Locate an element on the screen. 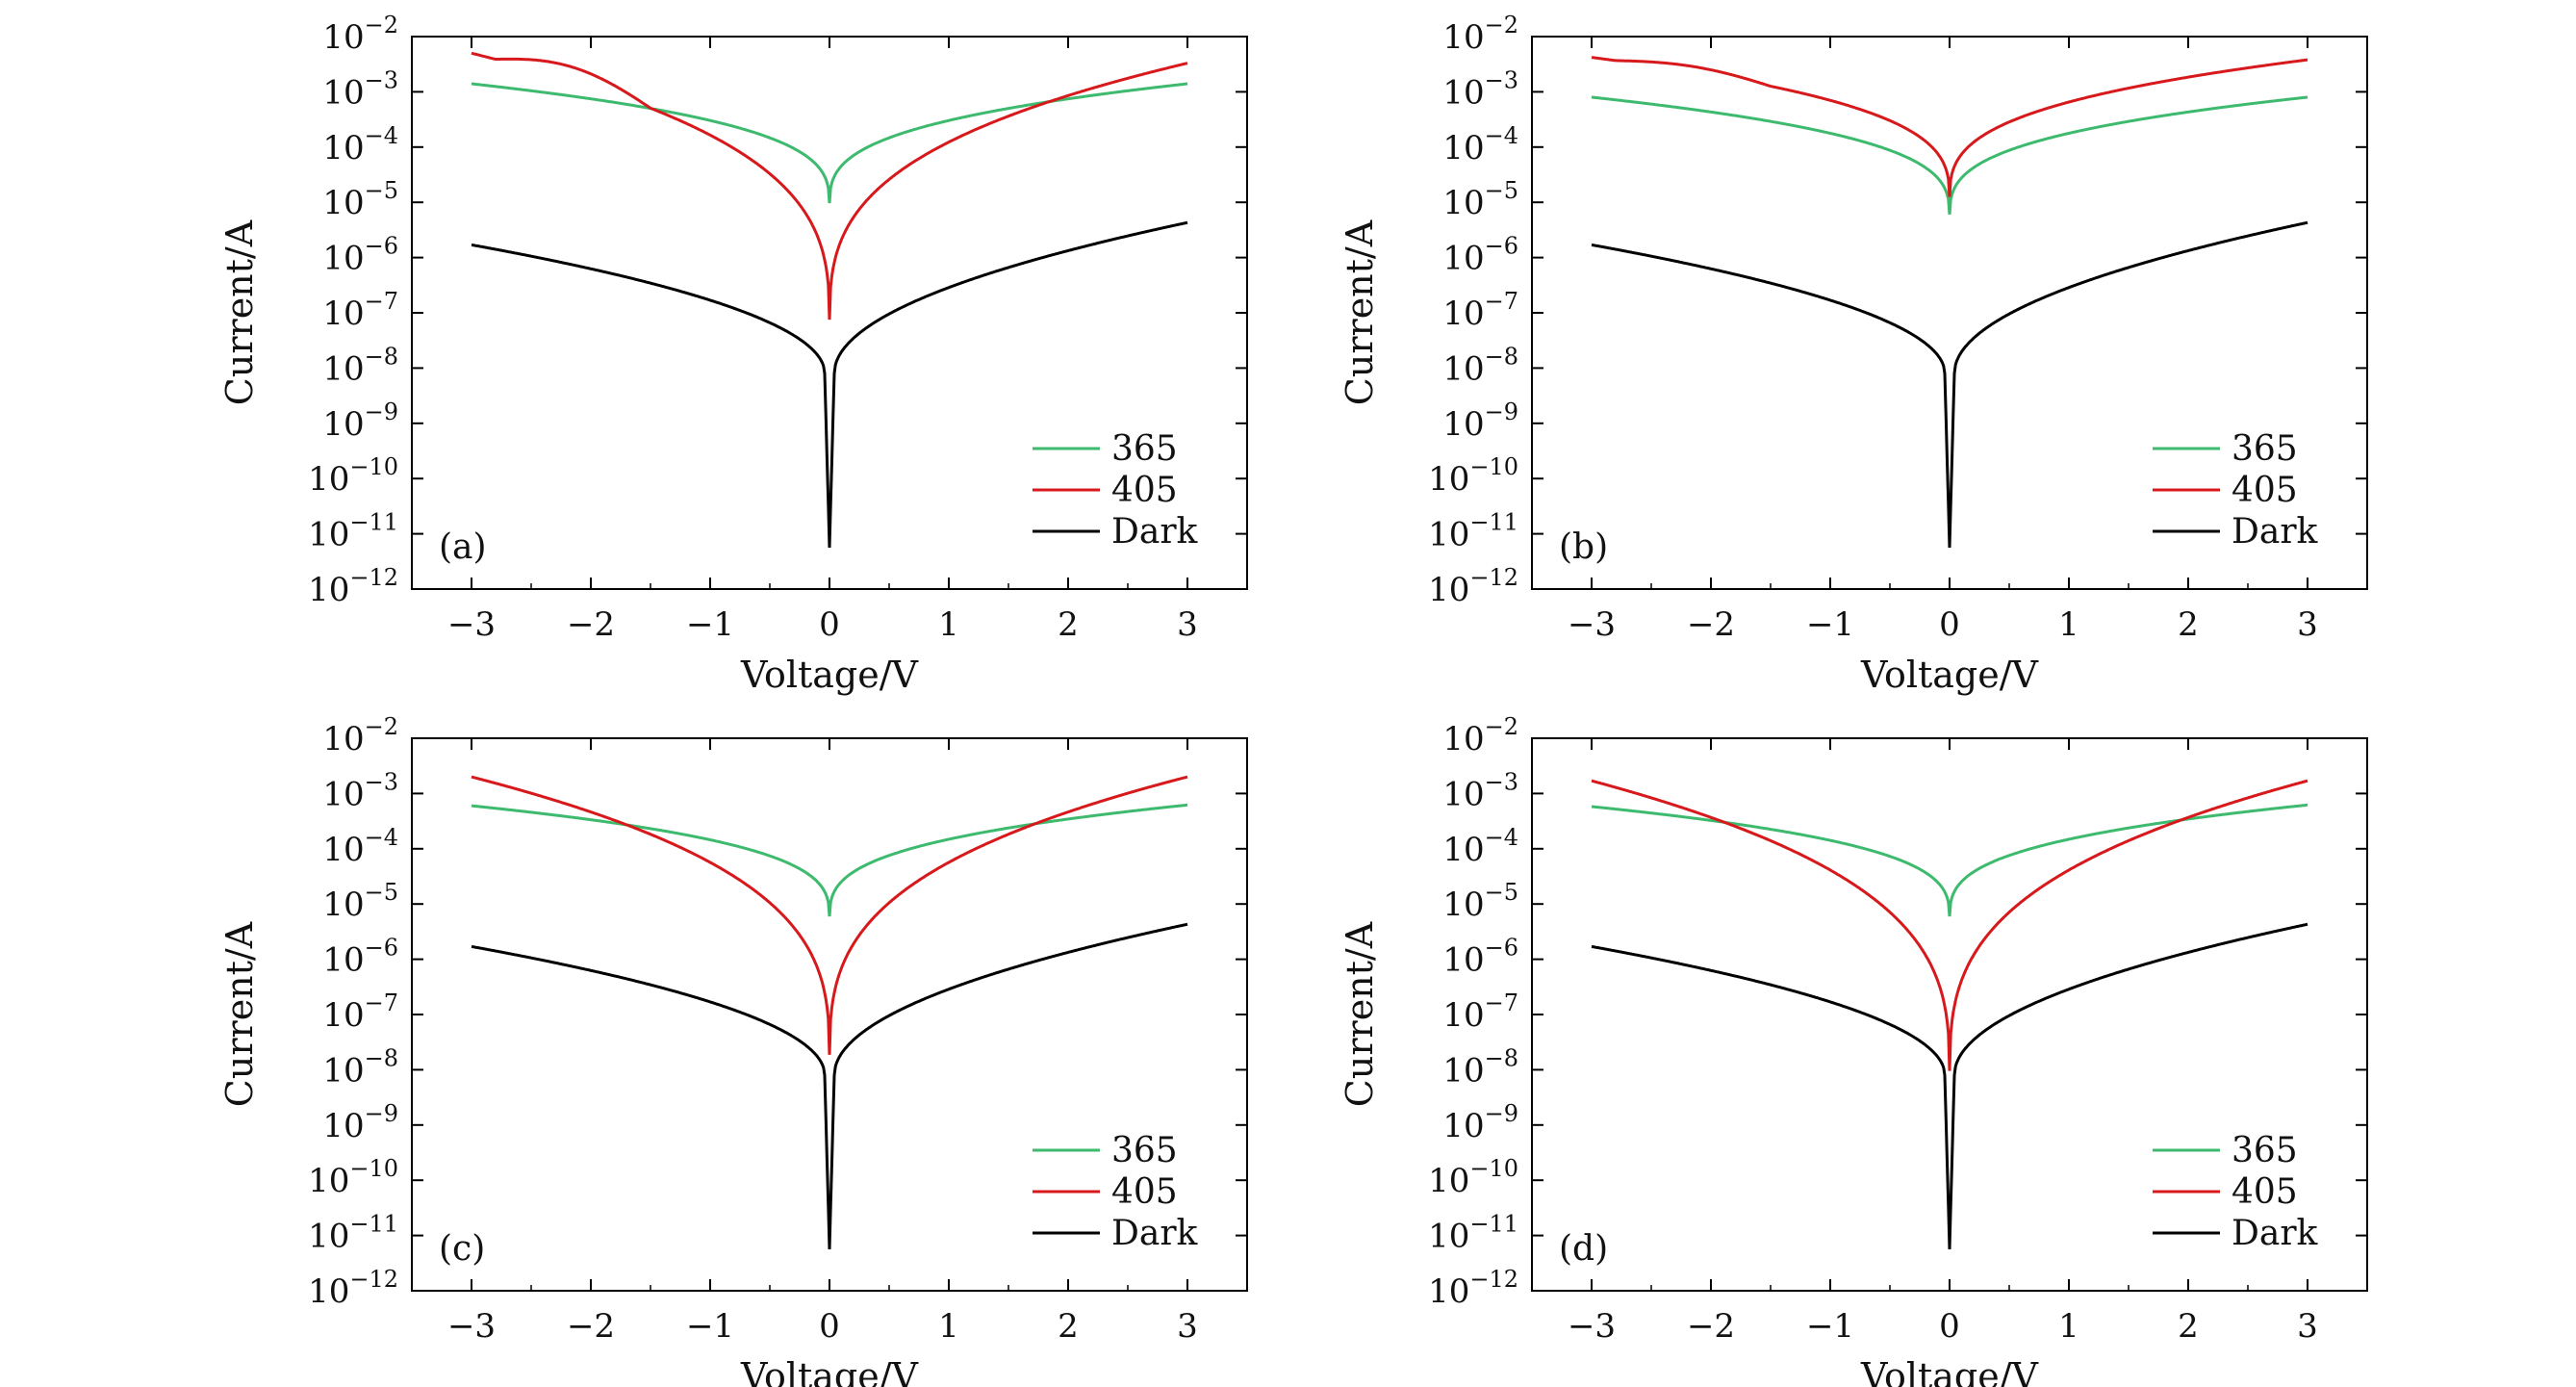  panel-label: (c) is located at coordinates (462, 1249).